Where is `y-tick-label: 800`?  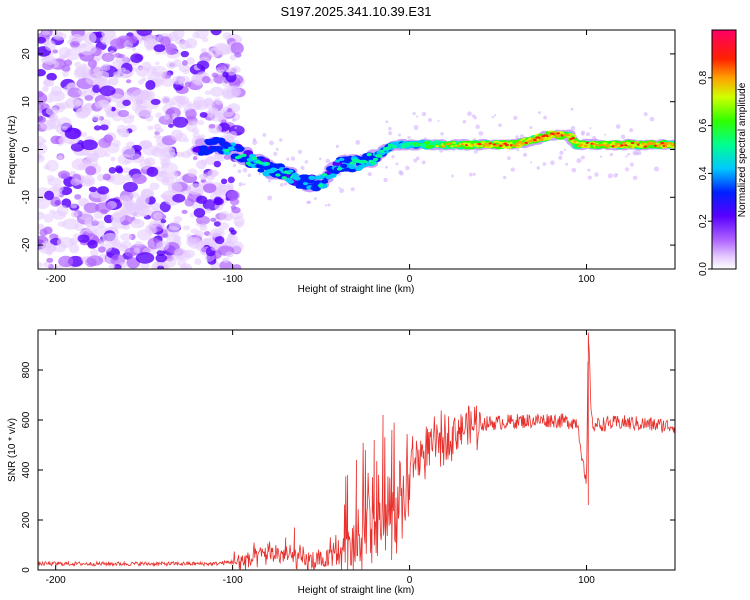 y-tick-label: 800 is located at coordinates (26, 369).